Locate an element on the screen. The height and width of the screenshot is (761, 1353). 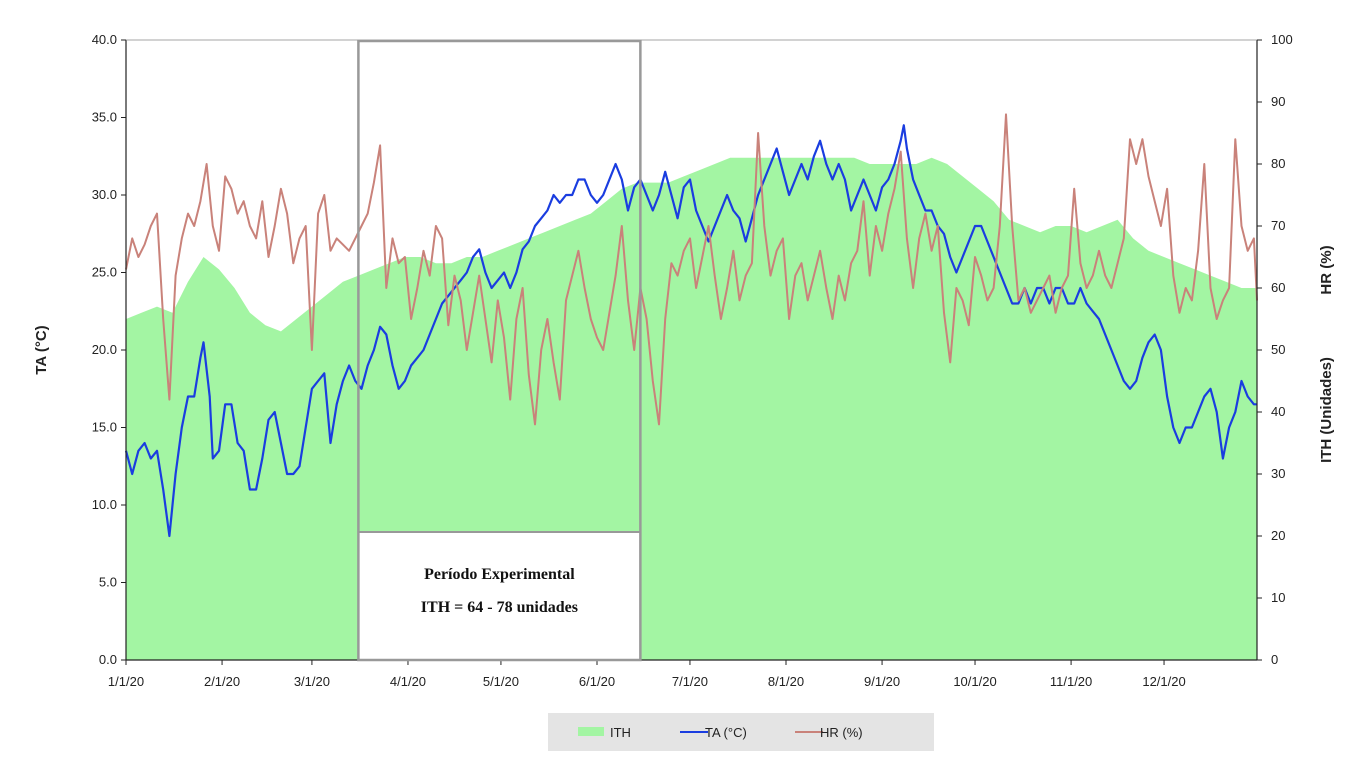
left-tick-label: 15.0 is located at coordinates (104, 427).